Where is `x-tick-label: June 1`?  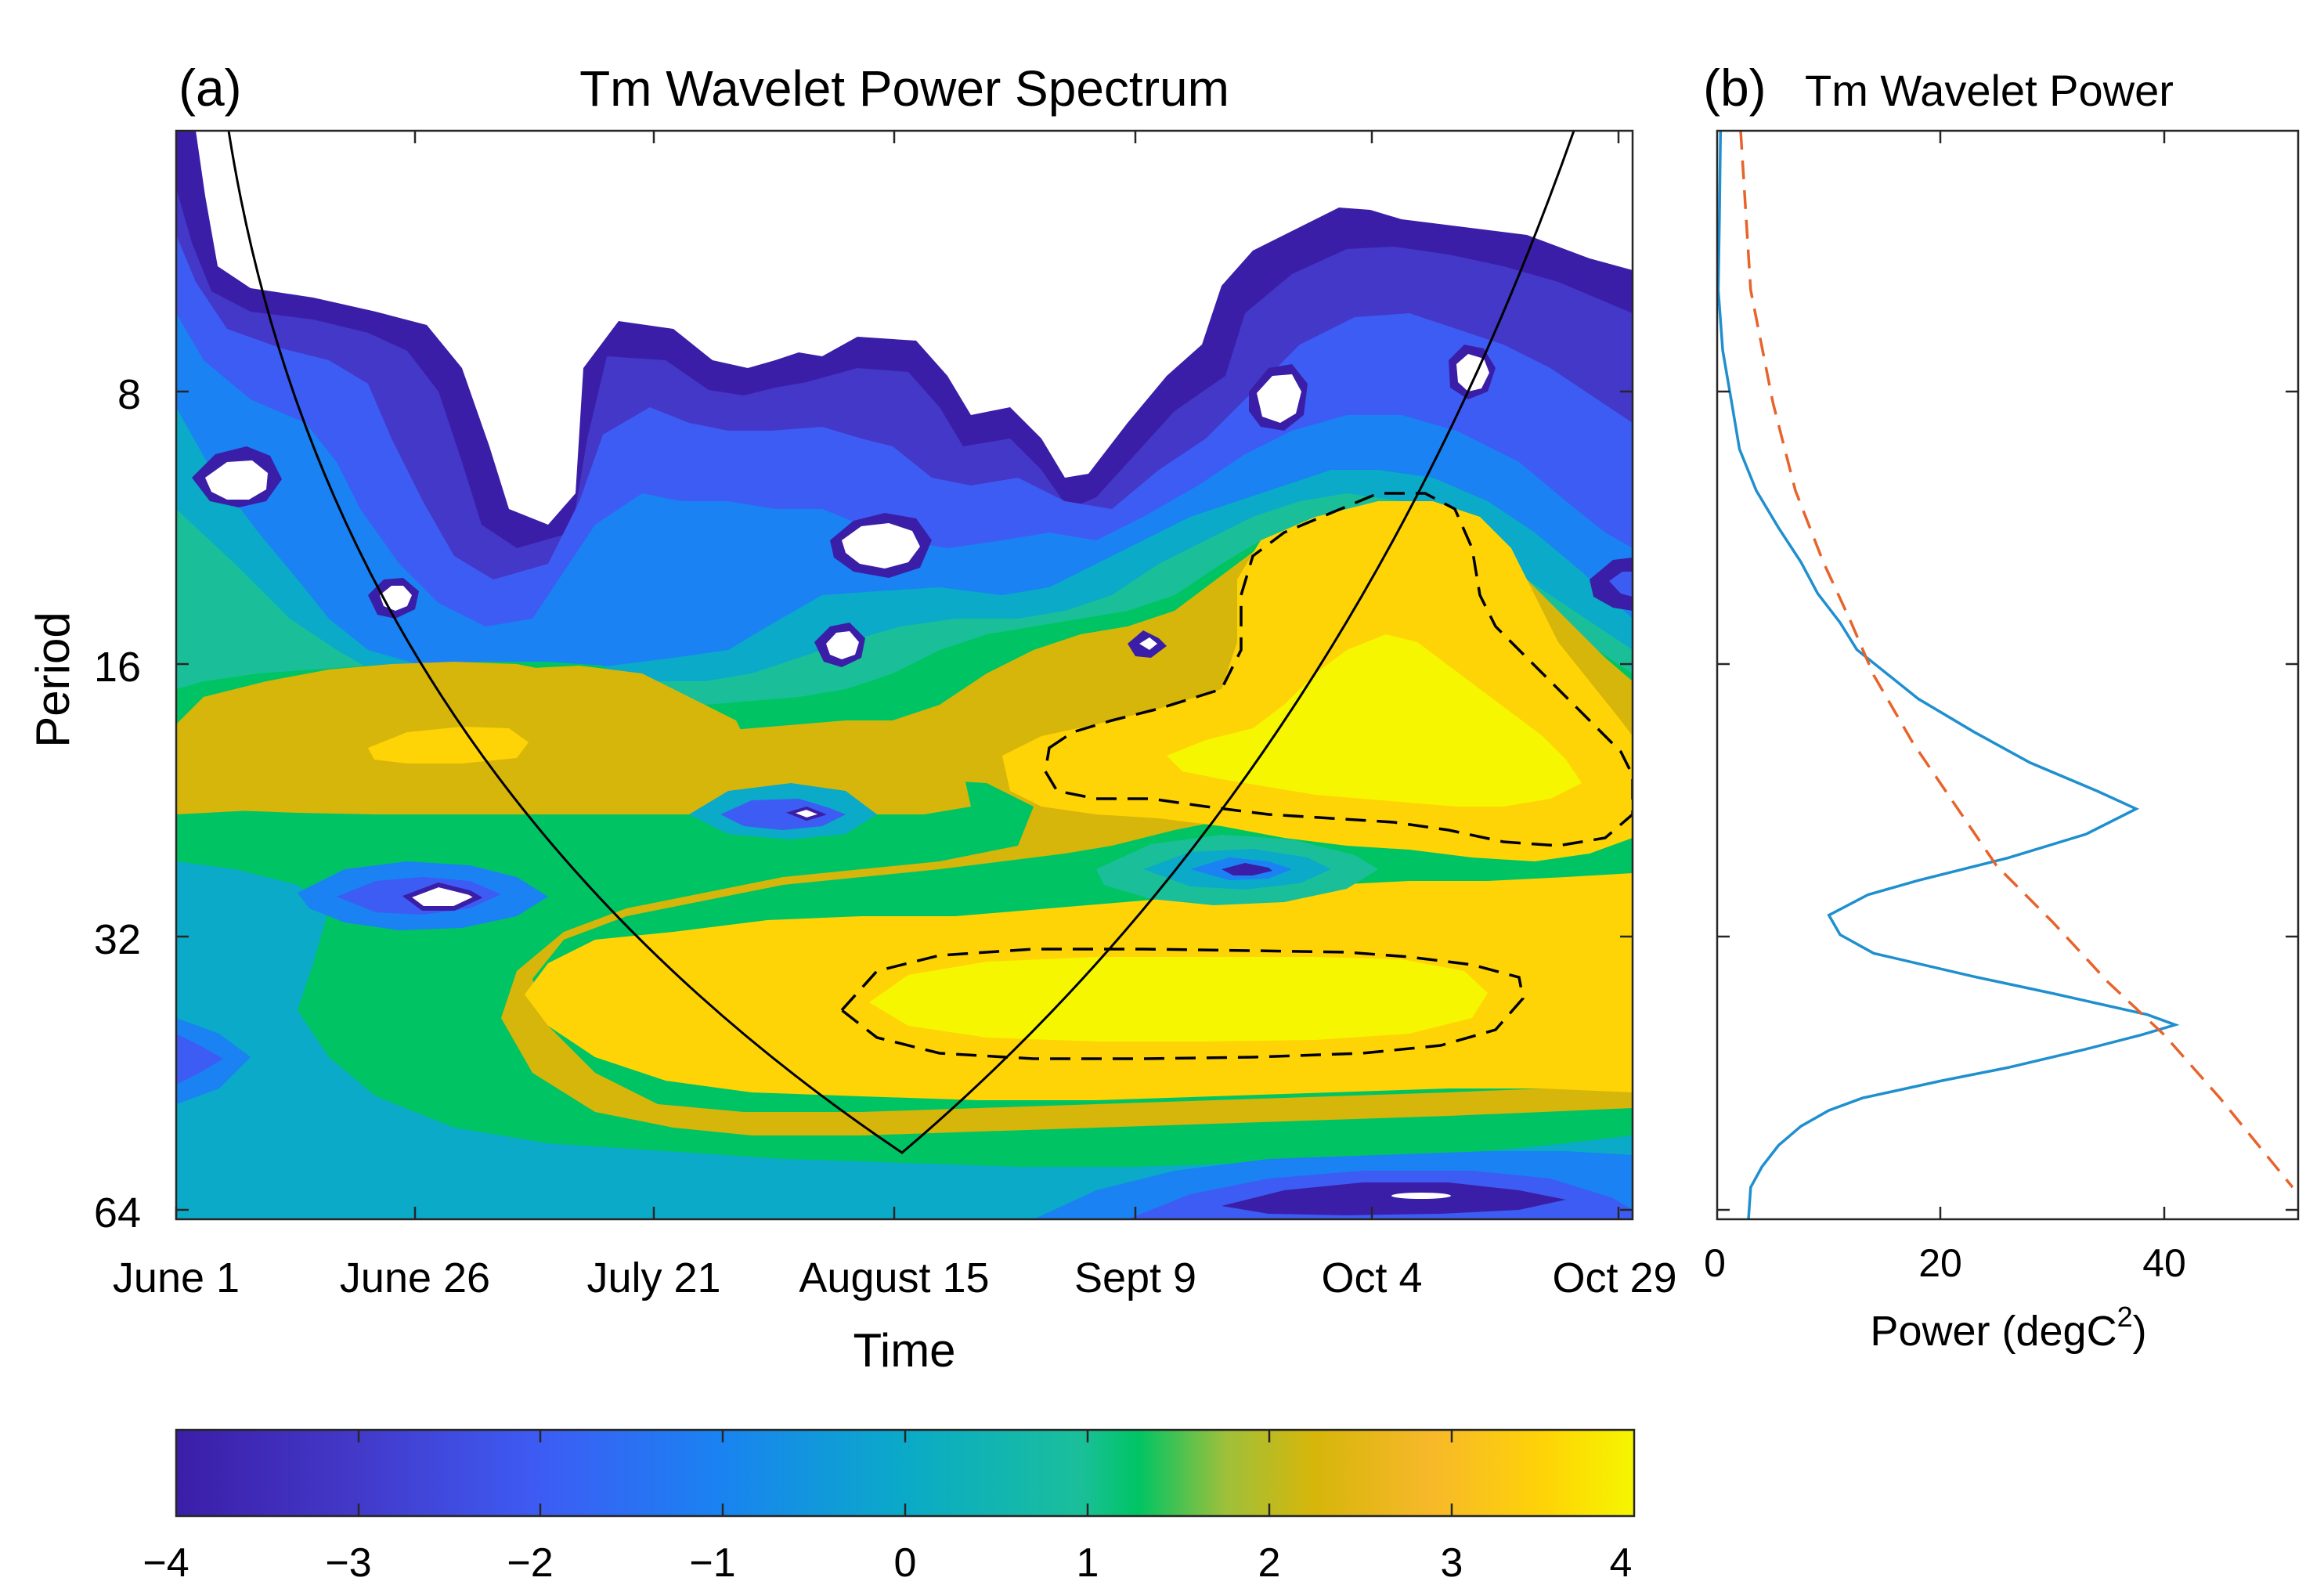
x-tick-label: June 1 is located at coordinates (176, 1277).